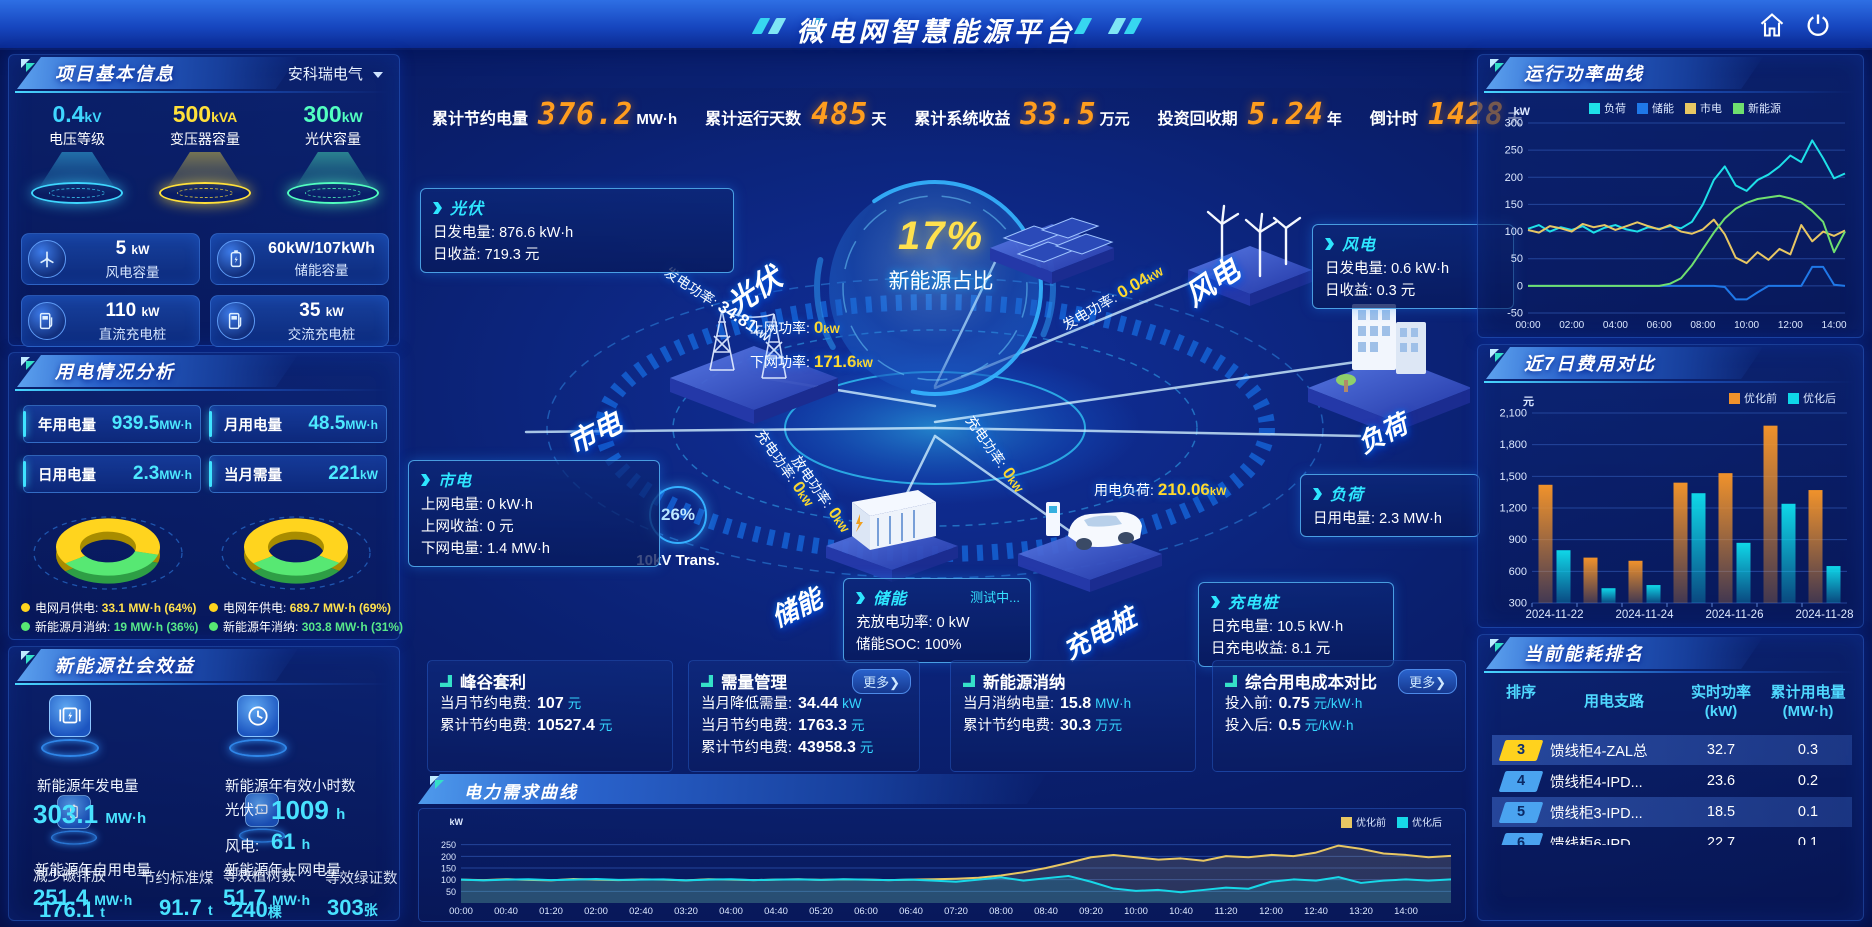 Image resolution: width=1872 pixels, height=927 pixels. What do you see at coordinates (258, 726) in the screenshot?
I see `hours-pedestal` at bounding box center [258, 726].